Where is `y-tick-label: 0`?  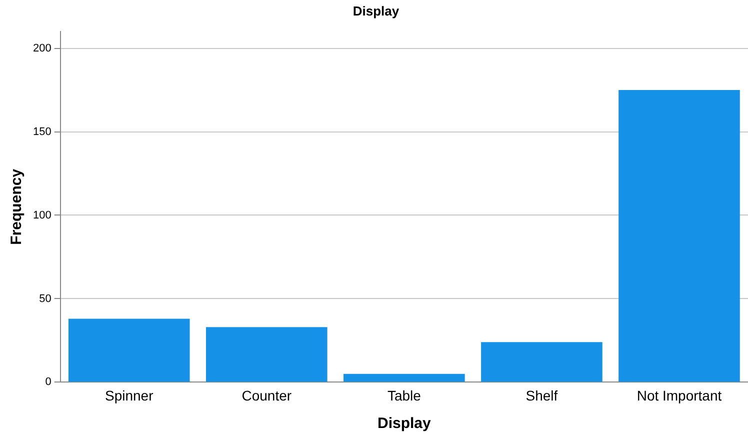 y-tick-label: 0 is located at coordinates (48, 382).